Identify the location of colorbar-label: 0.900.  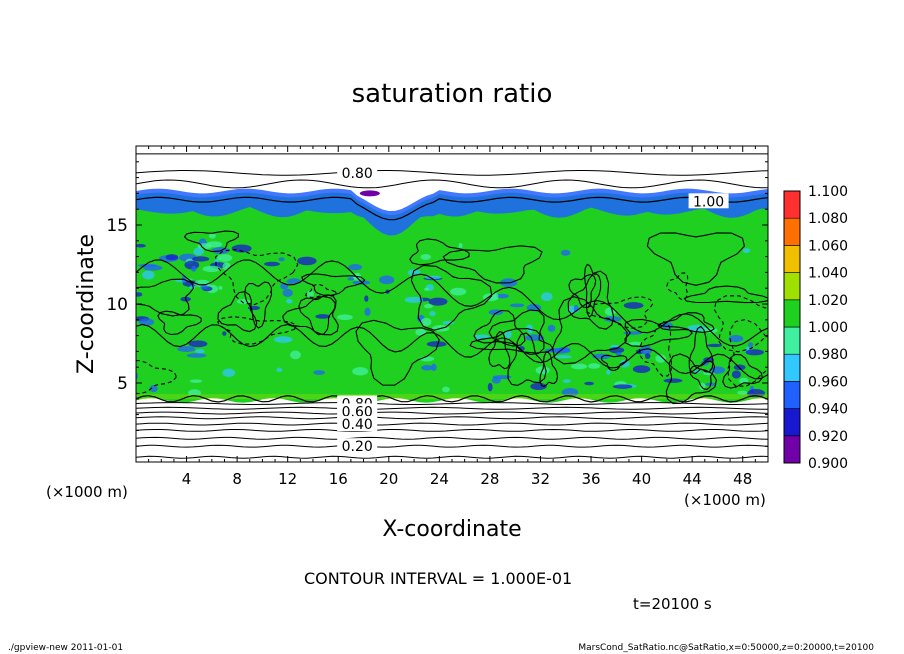
(828, 464).